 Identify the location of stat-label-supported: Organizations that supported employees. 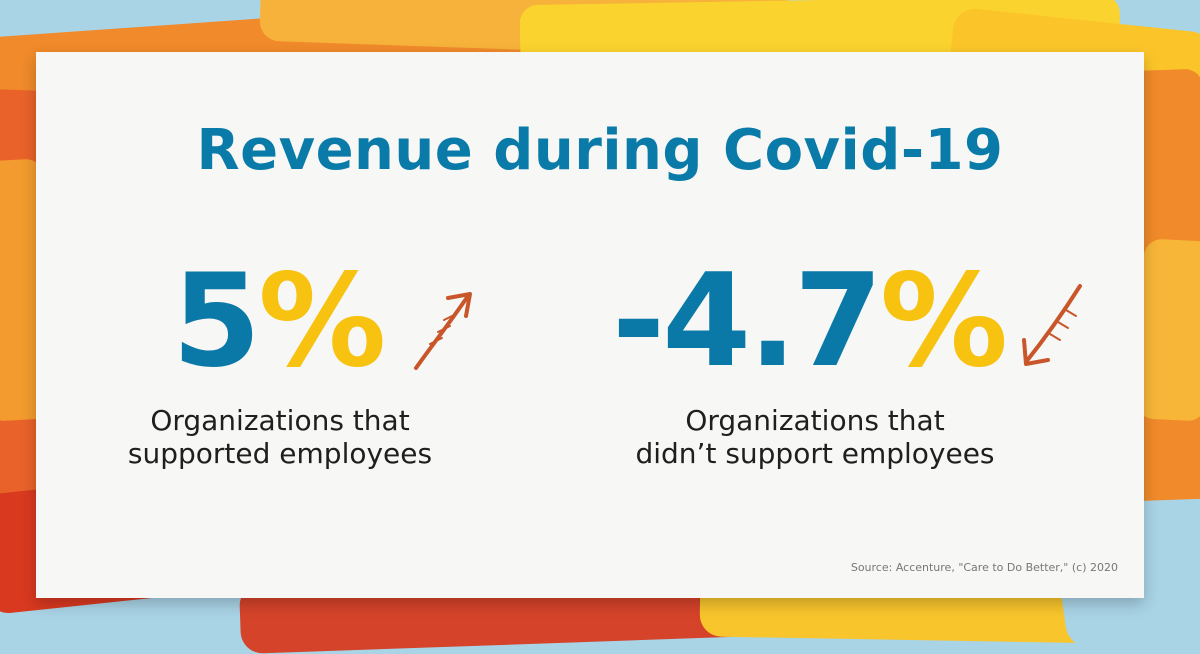
(280, 437).